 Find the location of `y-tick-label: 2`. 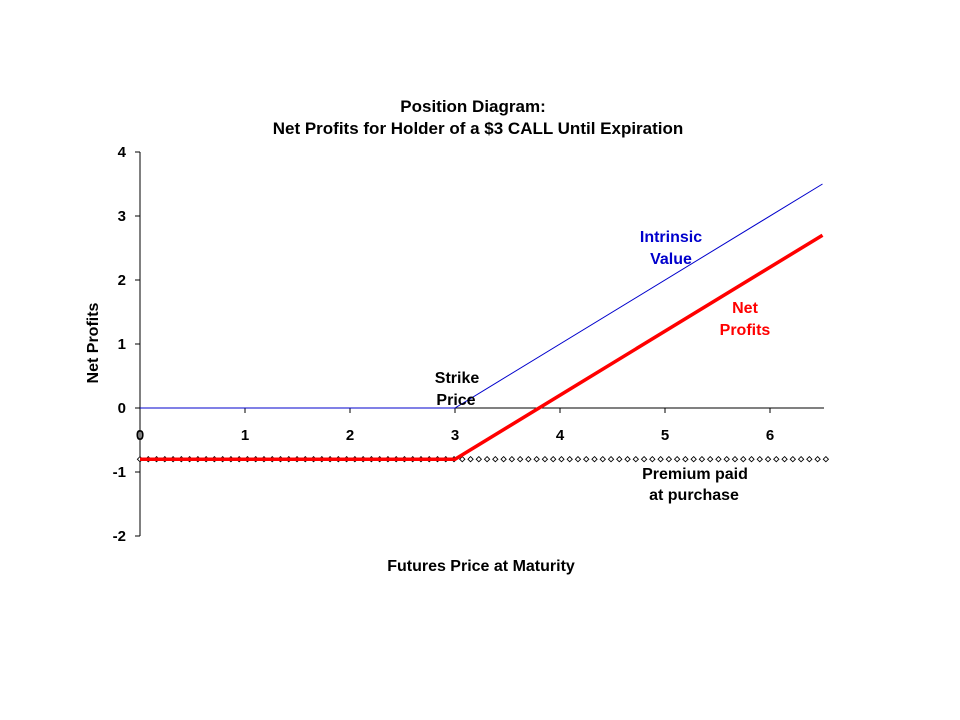

y-tick-label: 2 is located at coordinates (122, 280).